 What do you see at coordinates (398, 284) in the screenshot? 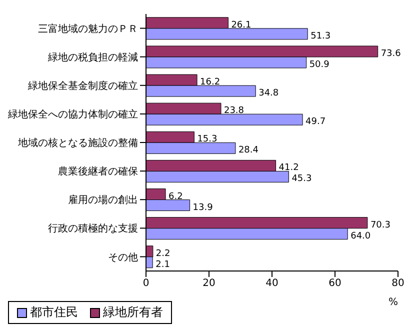
I see `x-tick-label: 80` at bounding box center [398, 284].